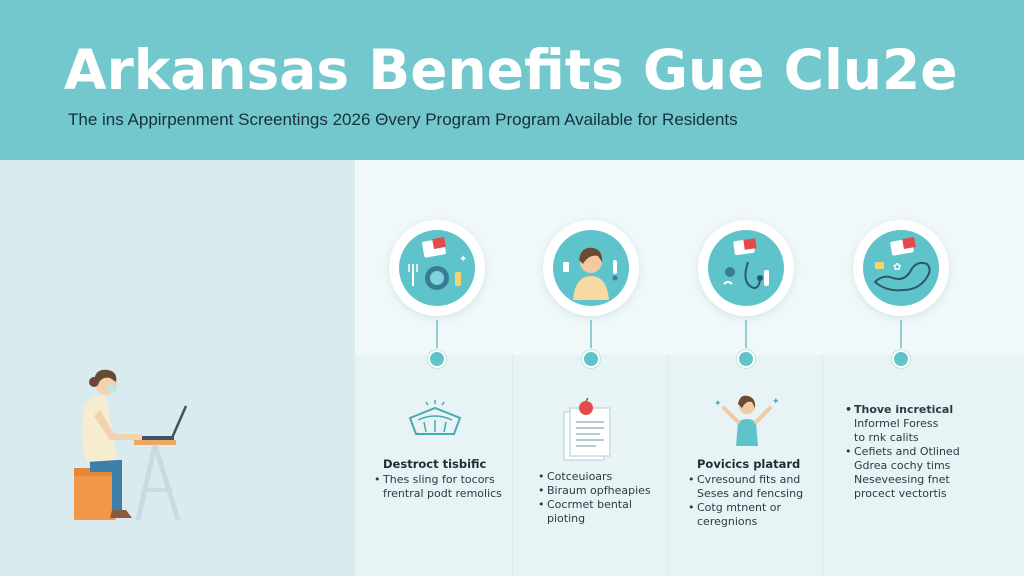 The height and width of the screenshot is (576, 1024). I want to click on list-item: Cocrmet bental, so click(594, 505).